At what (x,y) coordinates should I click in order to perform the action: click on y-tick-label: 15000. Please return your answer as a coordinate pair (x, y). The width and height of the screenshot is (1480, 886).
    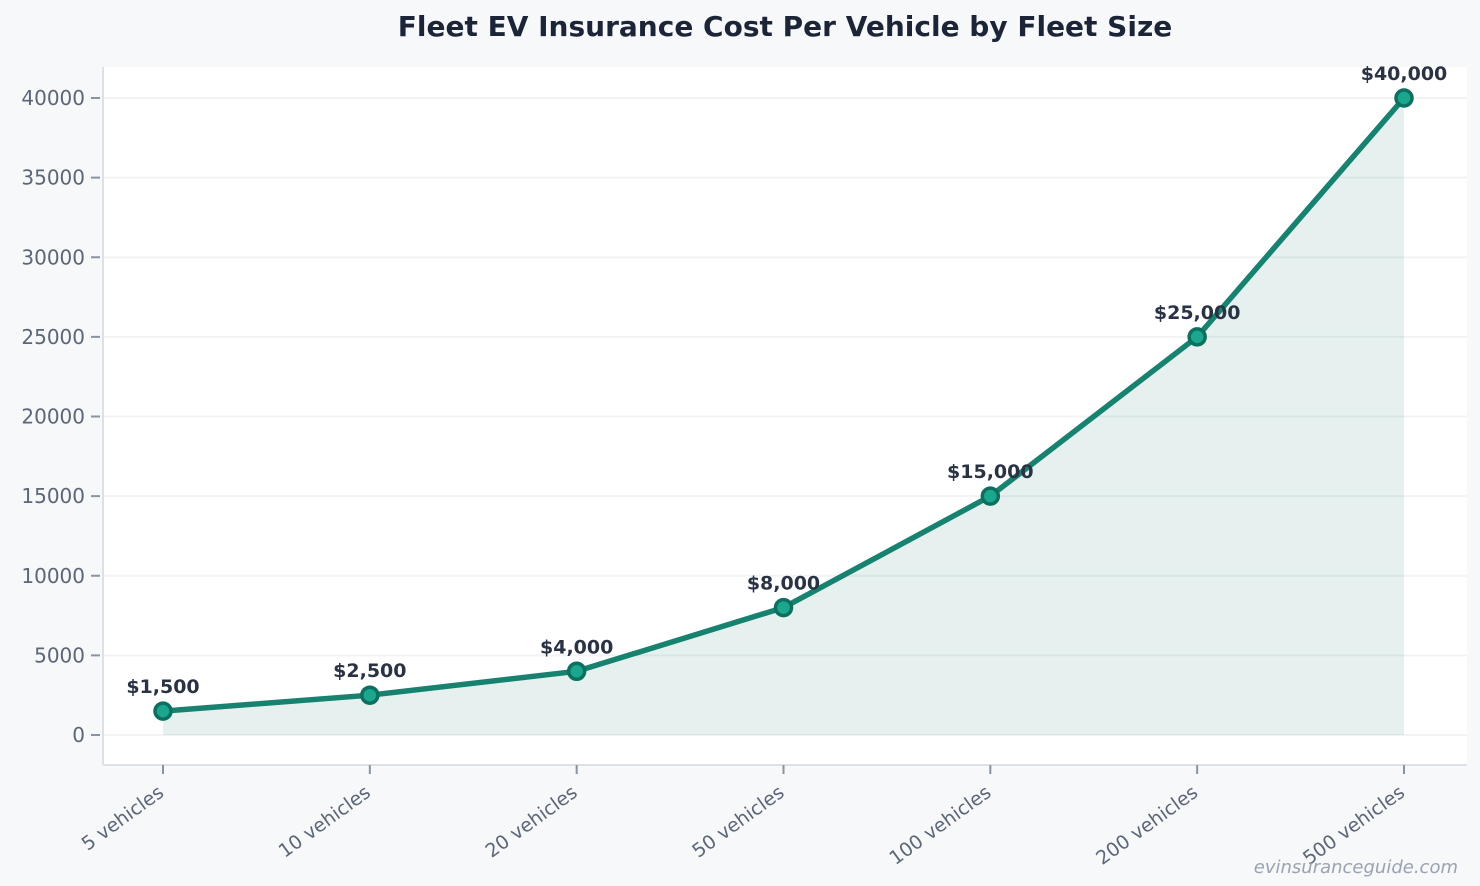
    Looking at the image, I should click on (53, 496).